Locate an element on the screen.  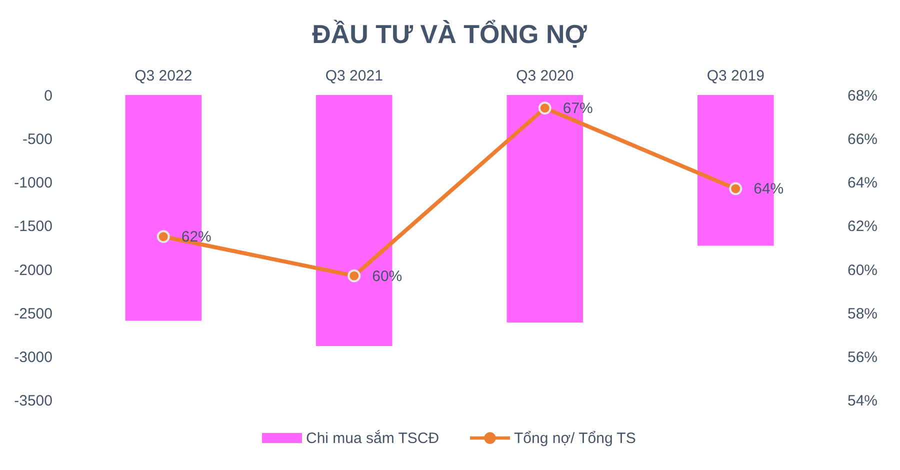
y-tick-label: -500 is located at coordinates (37, 139).